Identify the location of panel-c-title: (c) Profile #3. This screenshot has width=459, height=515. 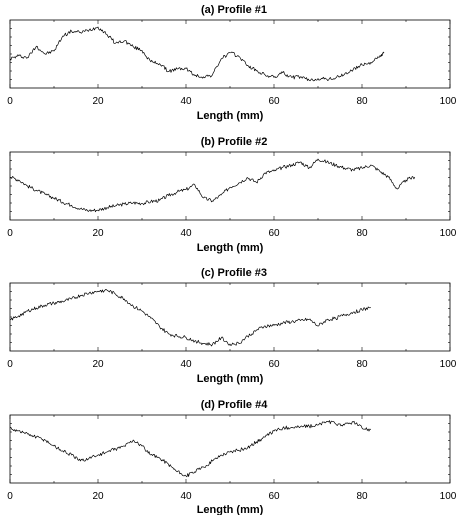
(234, 273).